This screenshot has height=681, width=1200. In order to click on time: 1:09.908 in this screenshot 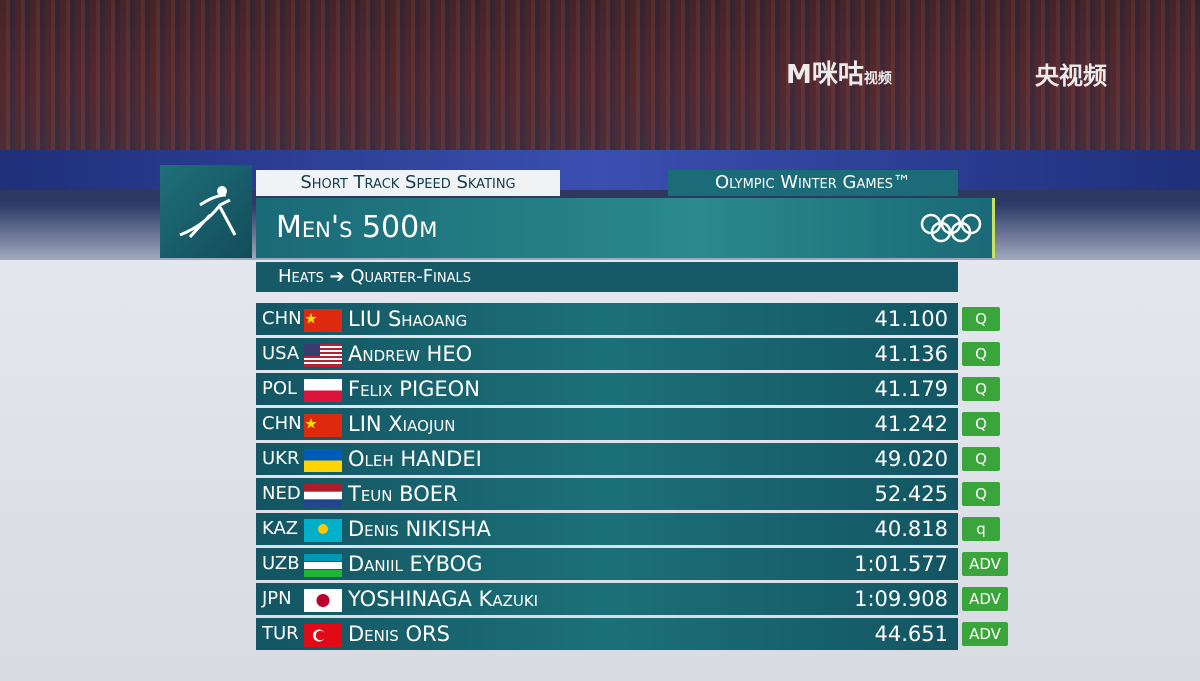, I will do `click(901, 599)`.